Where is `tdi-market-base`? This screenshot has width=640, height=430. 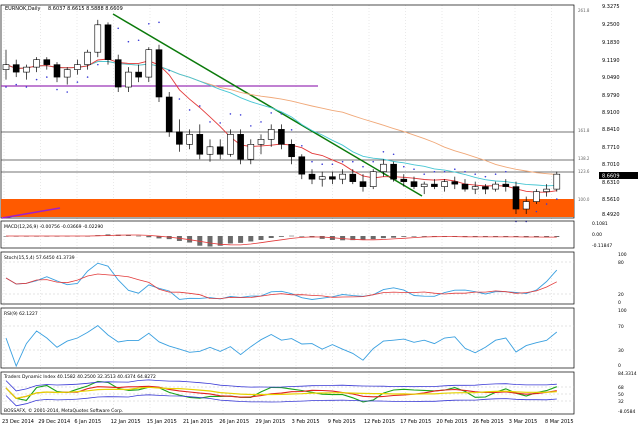
tdi-market-base is located at coordinates (281, 393).